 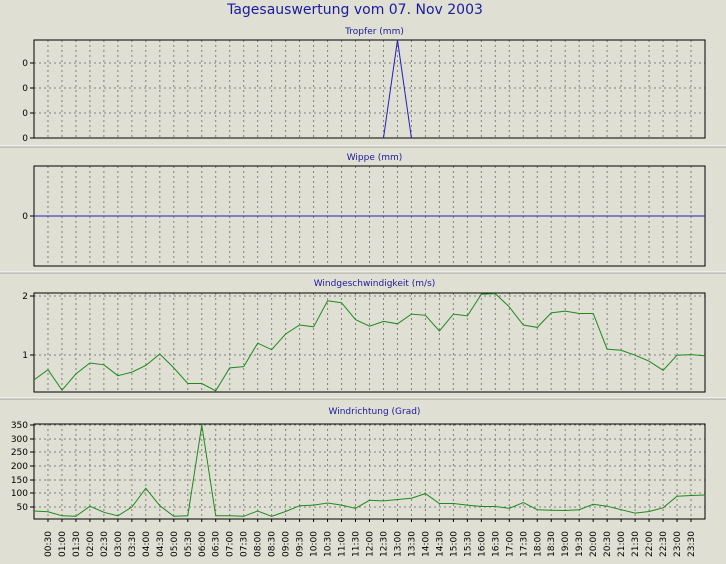 What do you see at coordinates (91, 544) in the screenshot?
I see `x-tick-label: 02:00` at bounding box center [91, 544].